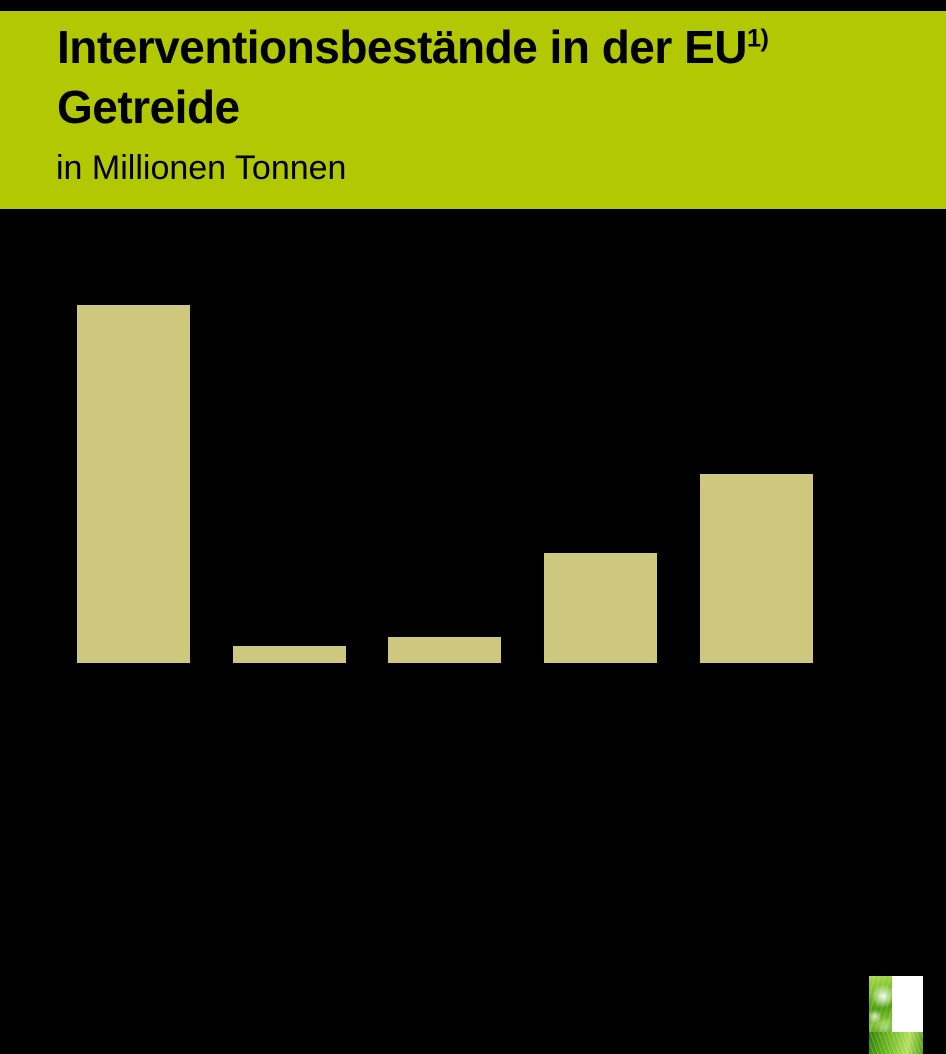 Image resolution: width=946 pixels, height=1054 pixels. Describe the element at coordinates (402, 47) in the screenshot. I see `title-line-1-text: Interventionsbestände in der EU` at that location.